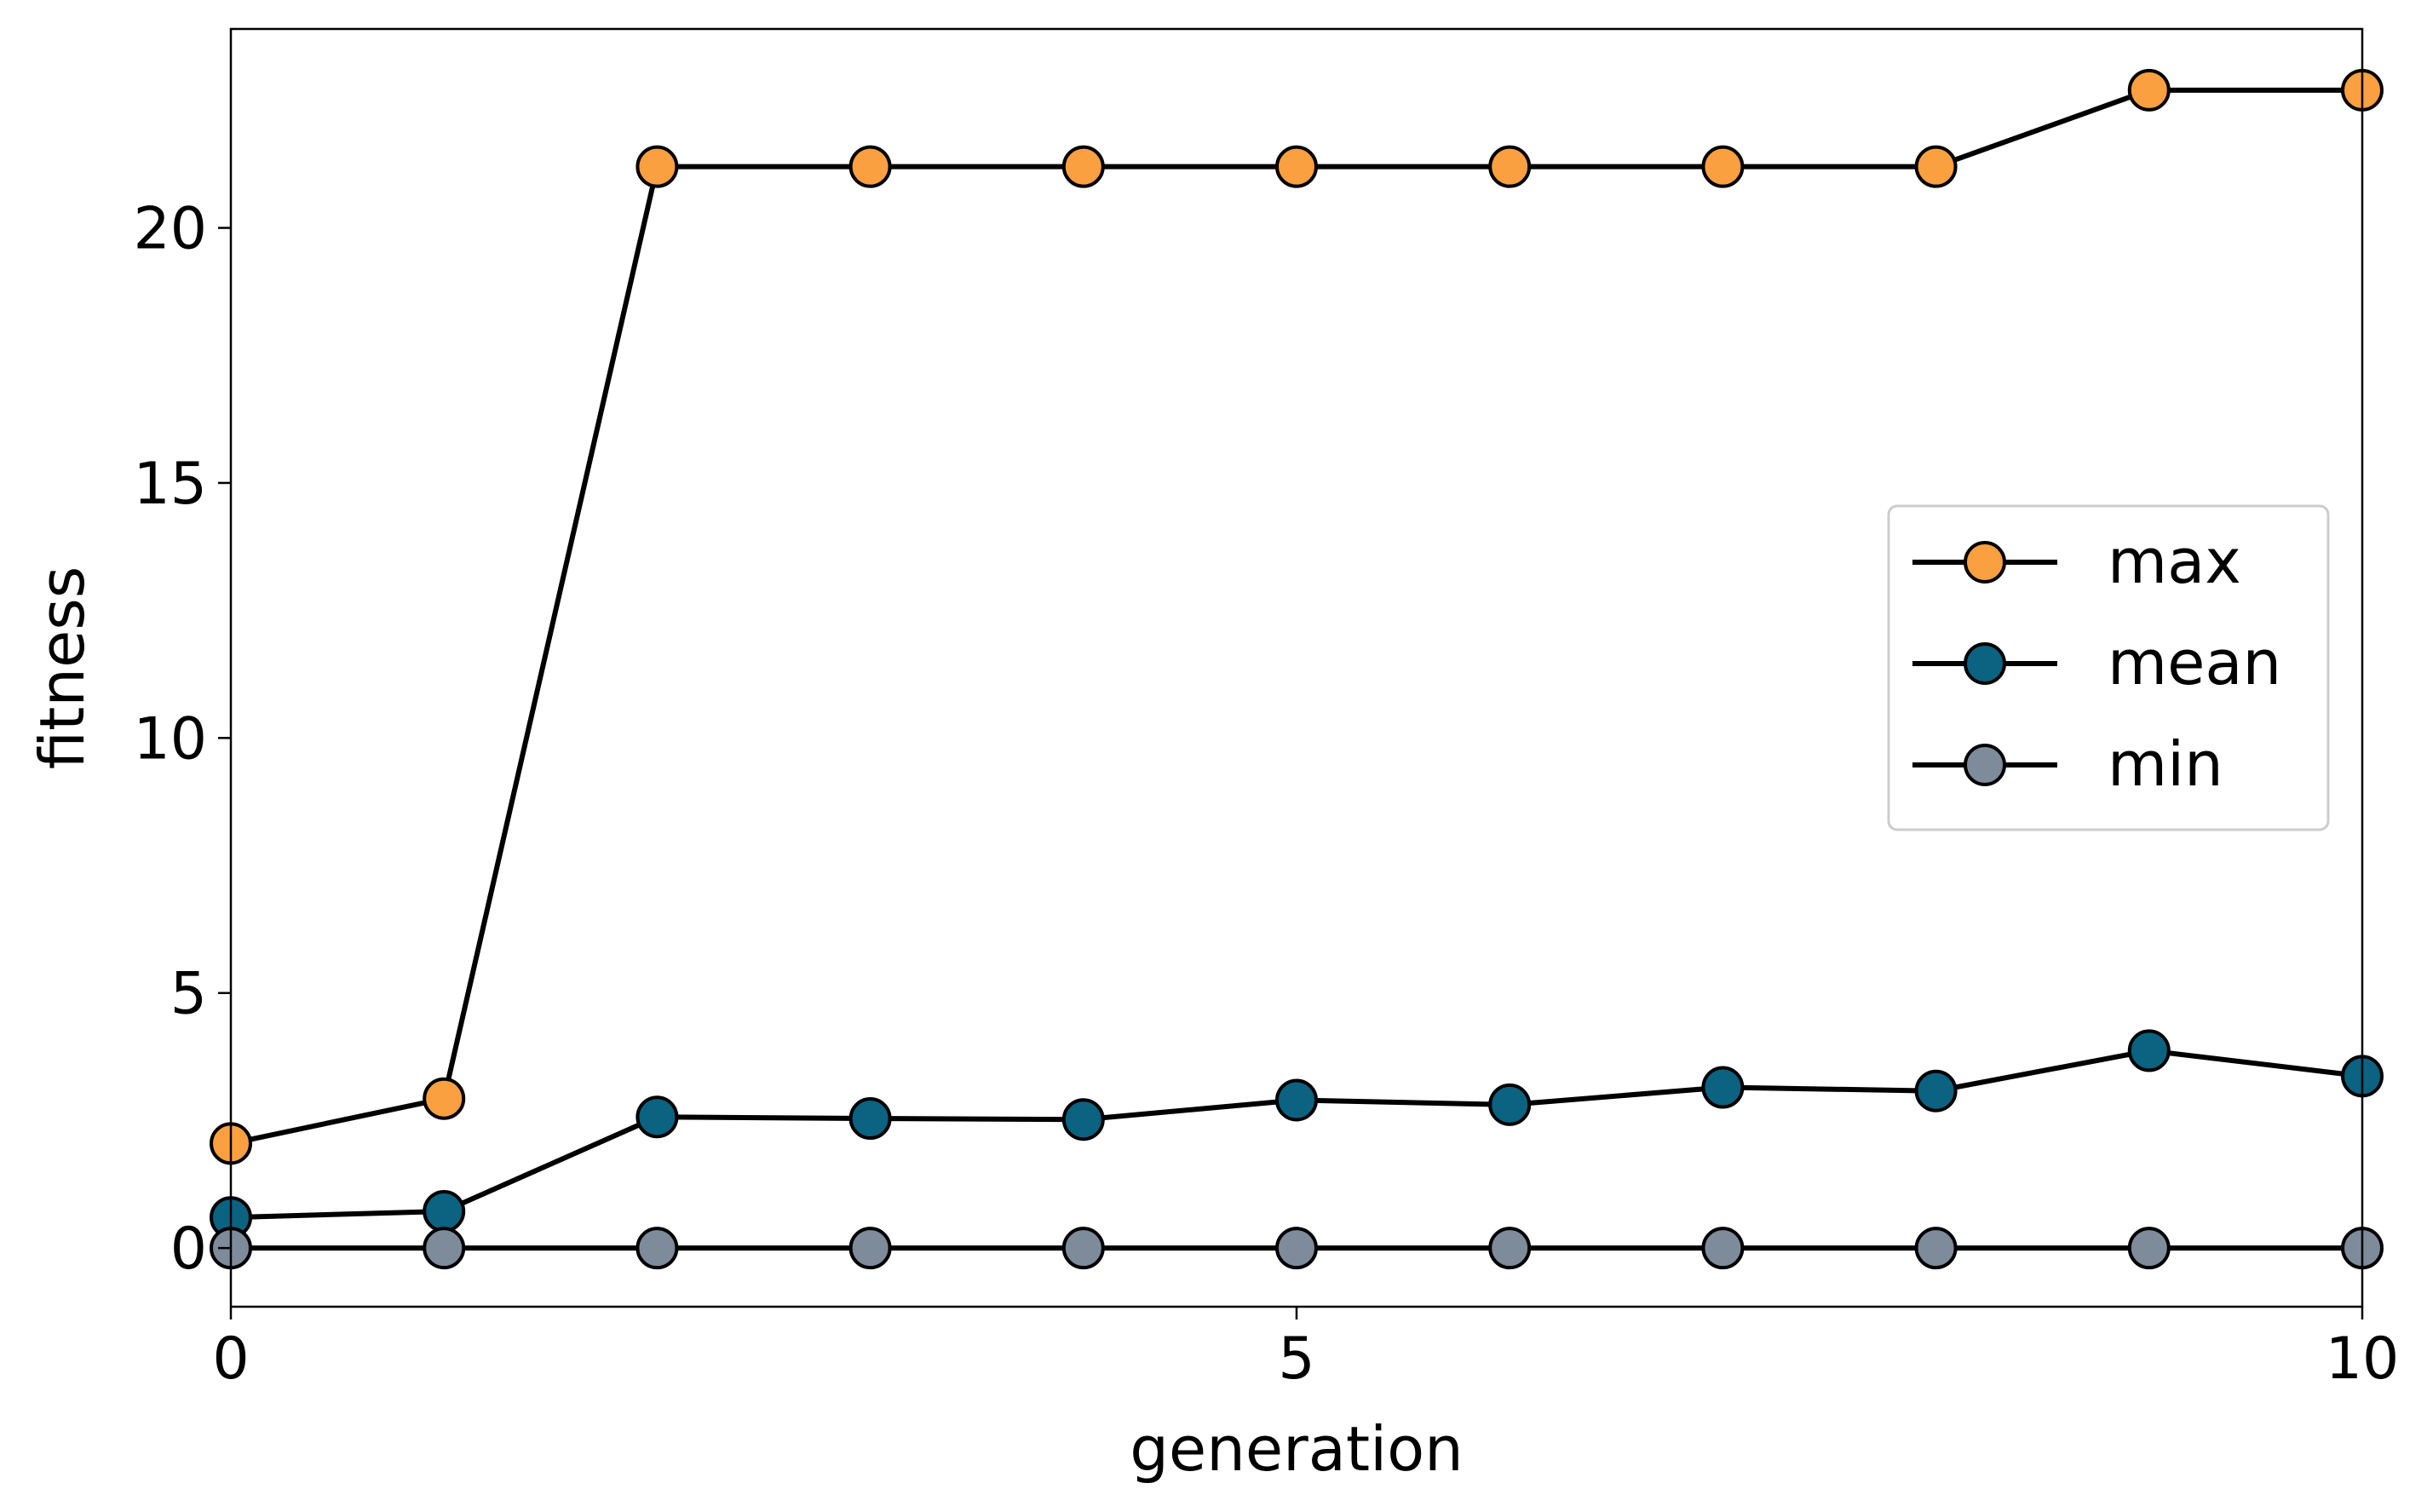  Describe the element at coordinates (230, 1359) in the screenshot. I see `x-tick-label: 0` at that location.